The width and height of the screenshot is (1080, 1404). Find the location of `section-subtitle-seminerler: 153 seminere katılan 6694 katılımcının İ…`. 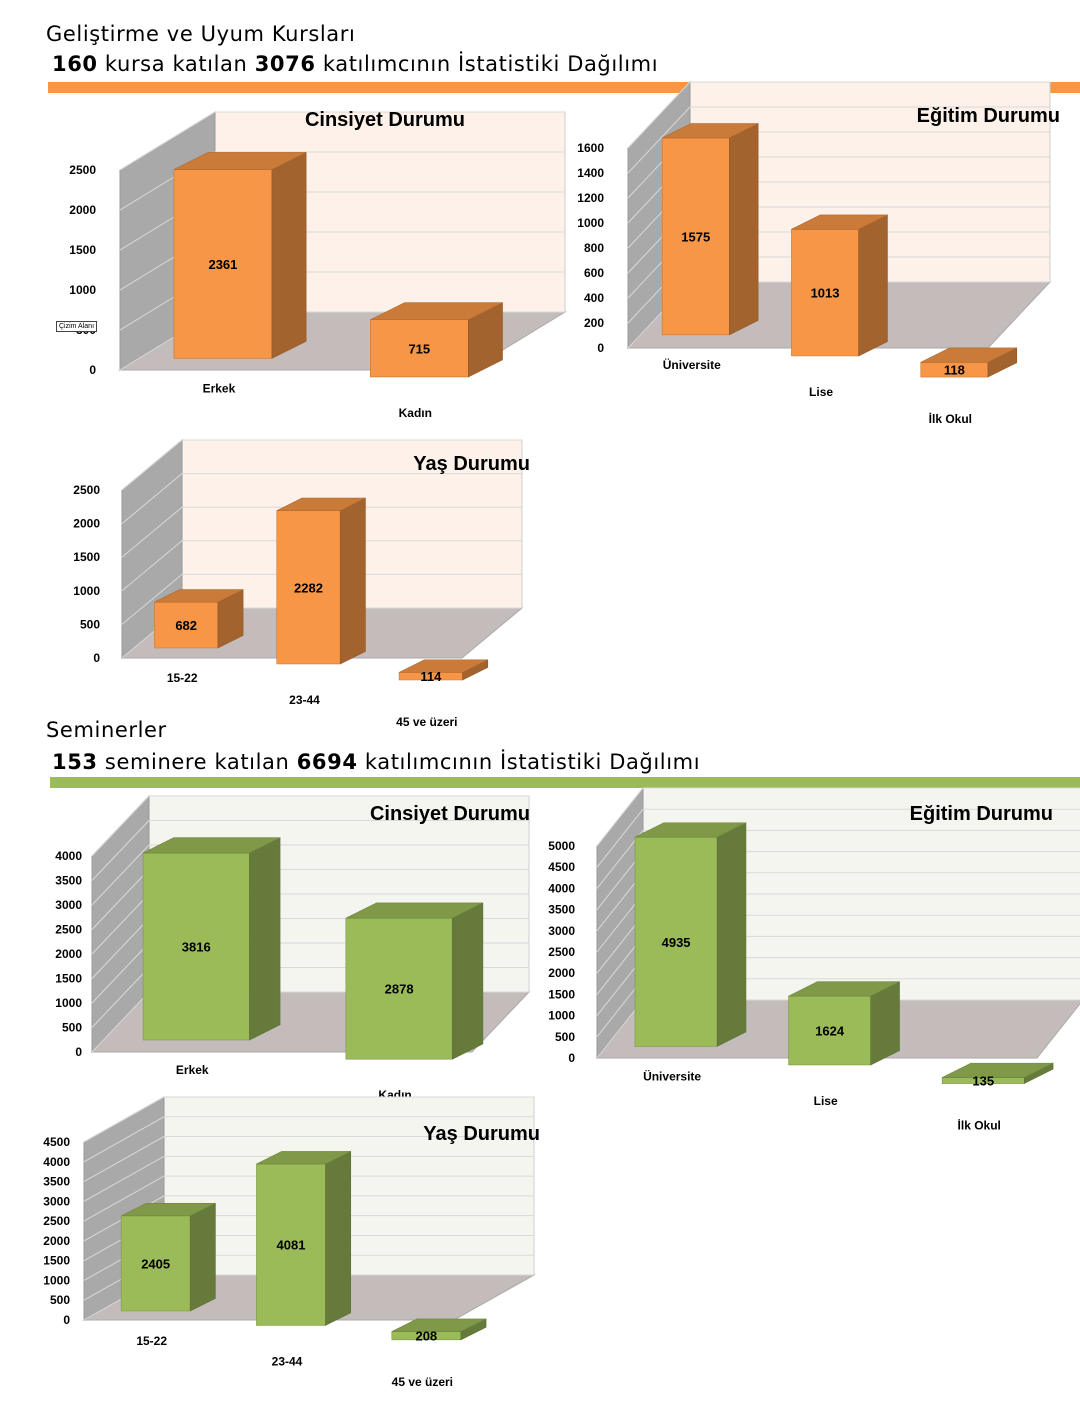

section-subtitle-seminerler: 153 seminere katılan 6694 katılımcının İ… is located at coordinates (376, 762).